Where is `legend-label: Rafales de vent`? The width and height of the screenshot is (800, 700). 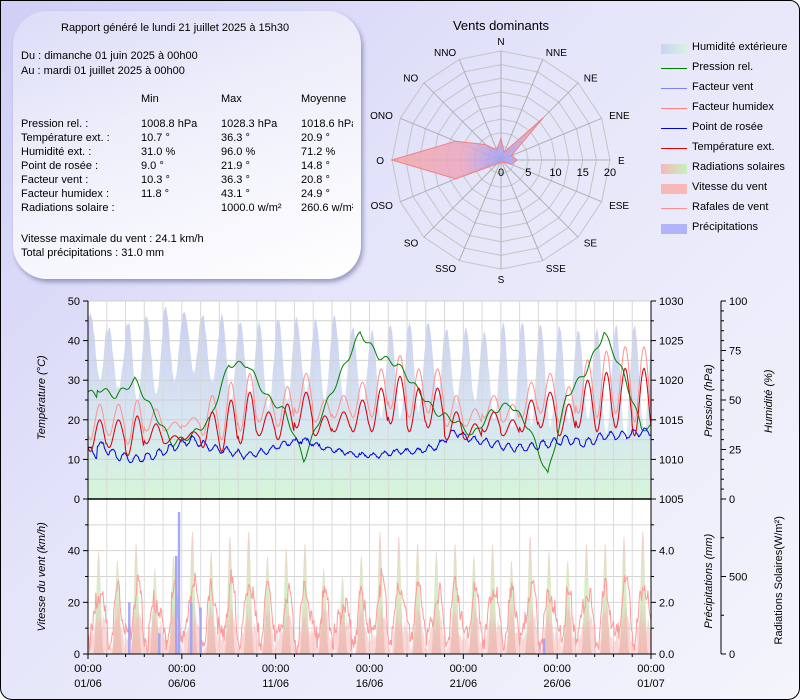 legend-label: Rafales de vent is located at coordinates (730, 207).